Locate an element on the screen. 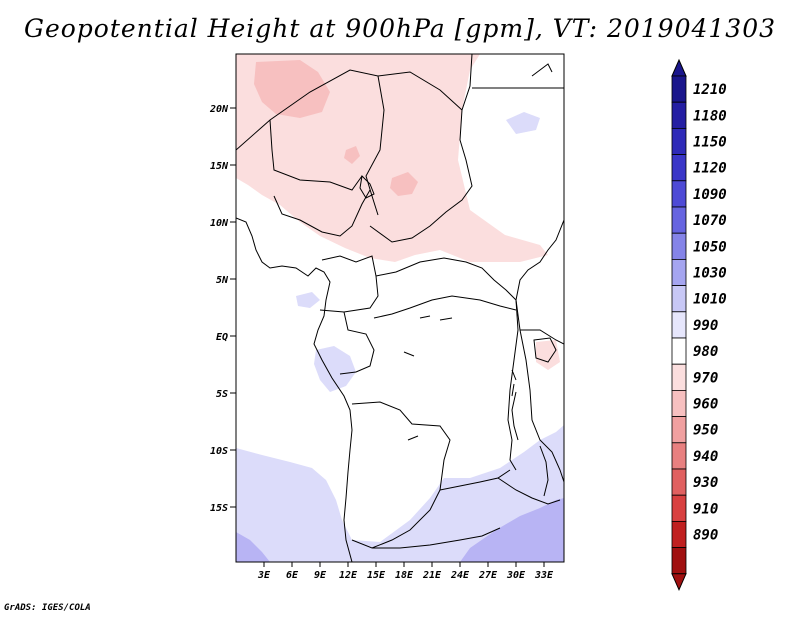  lat-tick-label: 15N is located at coordinates (219, 166).